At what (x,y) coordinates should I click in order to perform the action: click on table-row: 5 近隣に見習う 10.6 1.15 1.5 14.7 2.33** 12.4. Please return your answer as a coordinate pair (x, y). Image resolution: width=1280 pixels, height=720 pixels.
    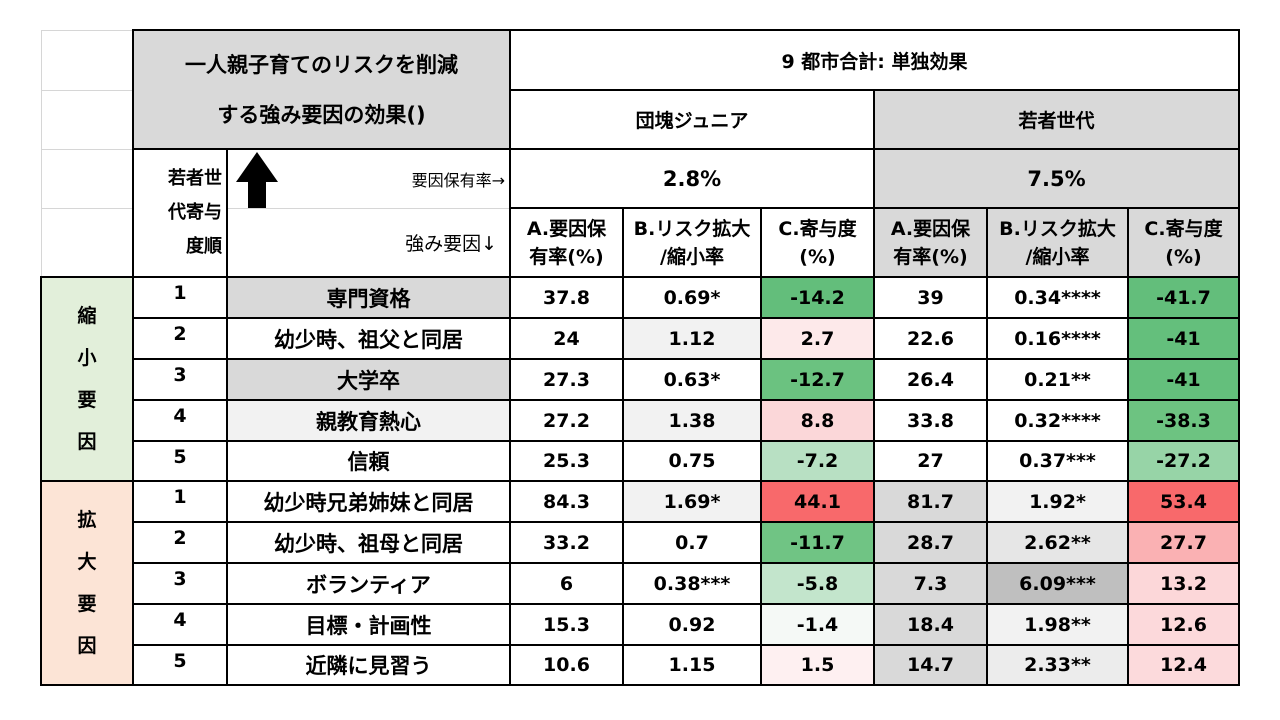
    Looking at the image, I should click on (640, 665).